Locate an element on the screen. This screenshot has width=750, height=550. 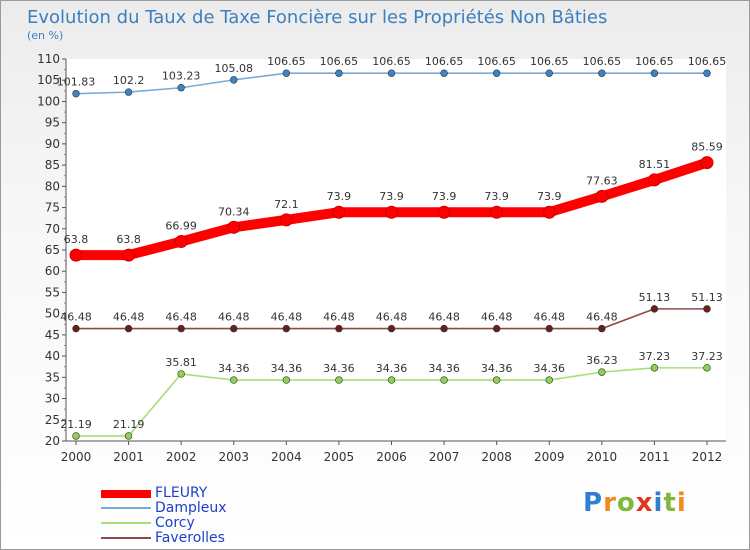
logo-letter: o is located at coordinates (626, 503).